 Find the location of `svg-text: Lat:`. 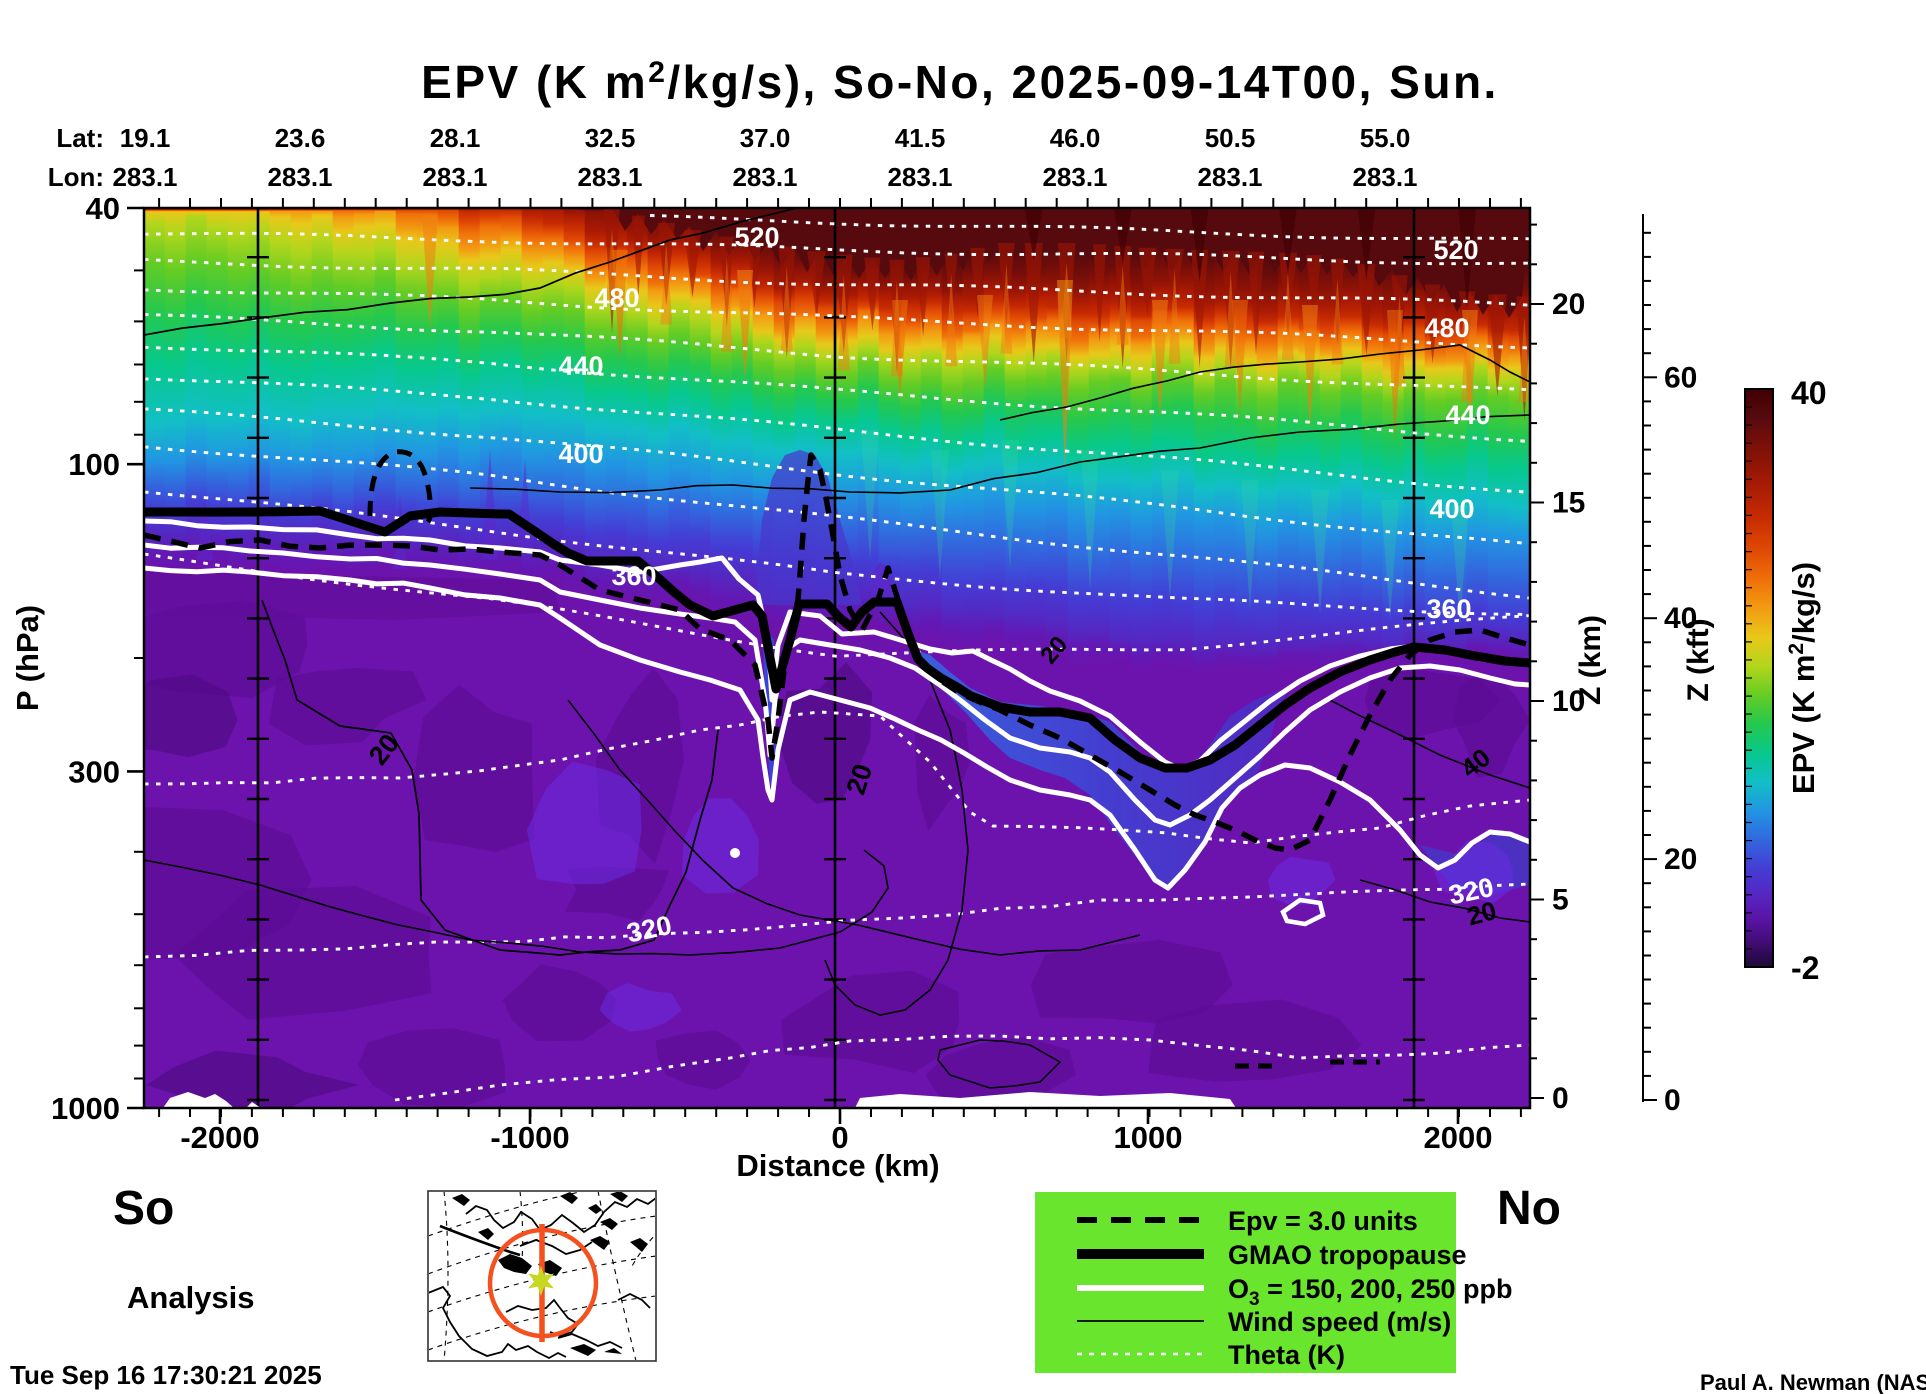

svg-text: Lat: is located at coordinates (80, 138).